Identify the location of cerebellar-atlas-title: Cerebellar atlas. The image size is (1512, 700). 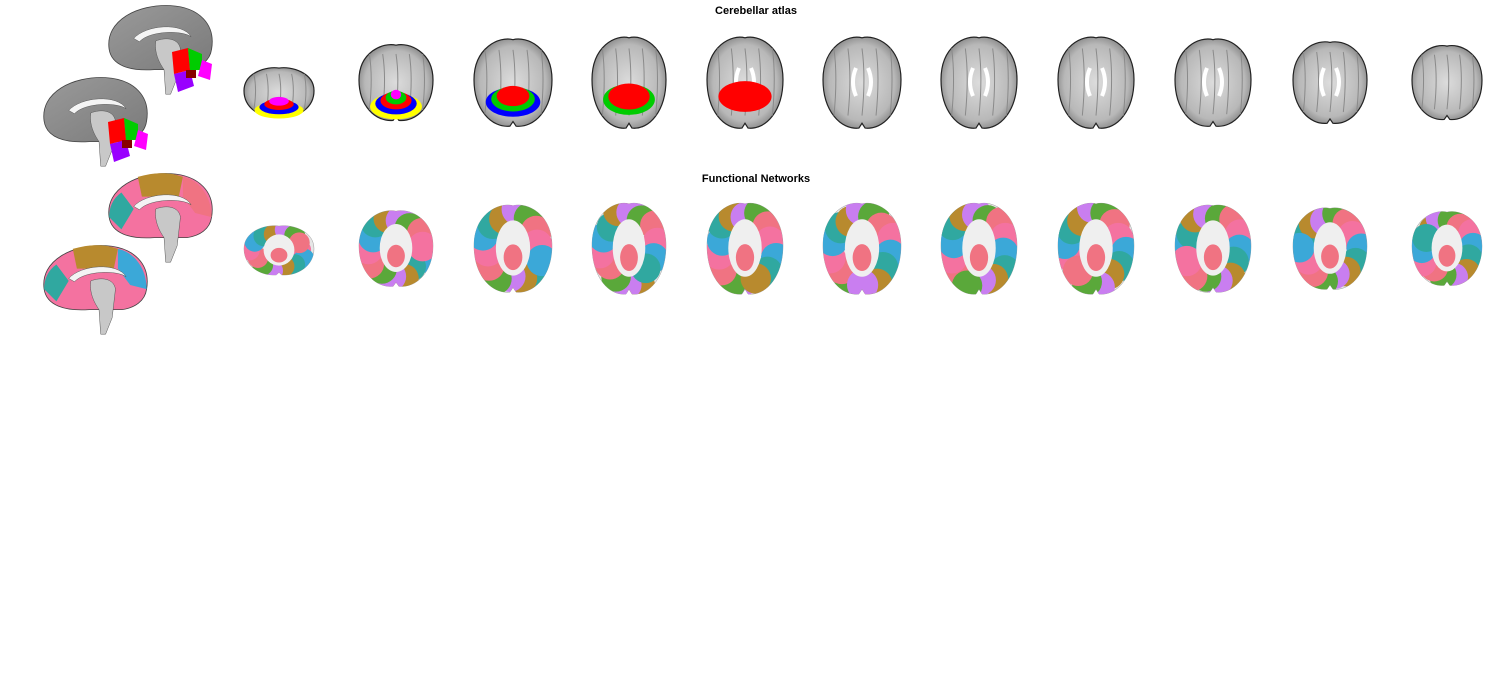
(756, 11).